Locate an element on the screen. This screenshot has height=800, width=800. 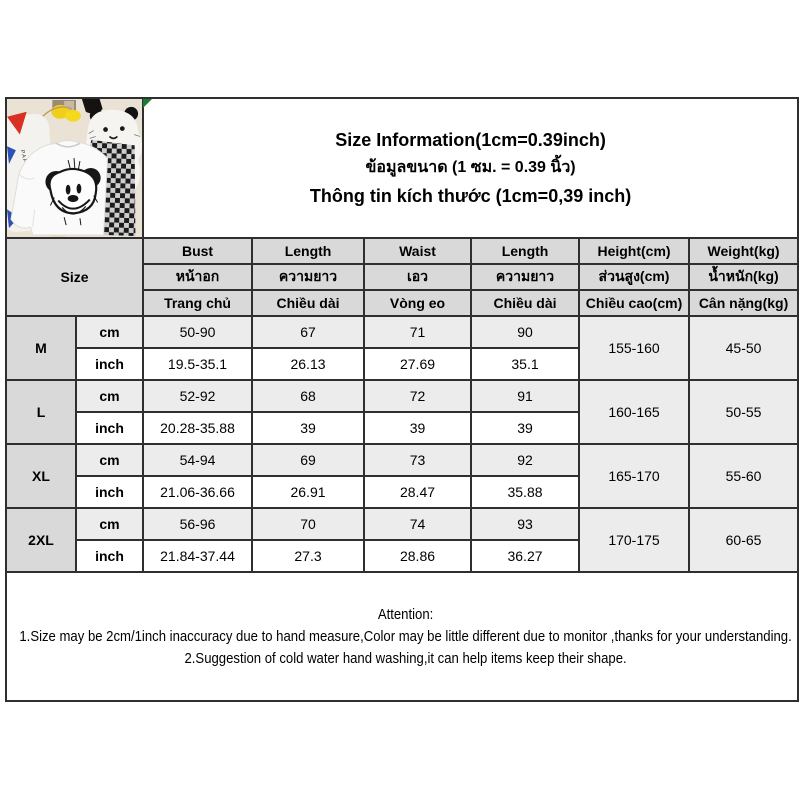
header-length2-en: Length is located at coordinates (525, 251).